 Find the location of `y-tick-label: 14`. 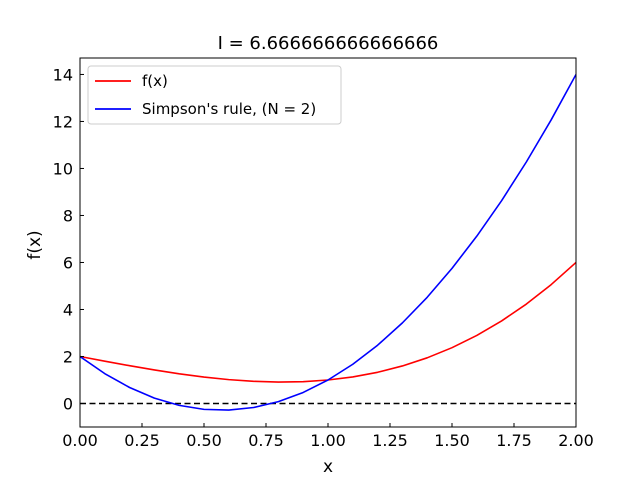

y-tick-label: 14 is located at coordinates (63, 74).